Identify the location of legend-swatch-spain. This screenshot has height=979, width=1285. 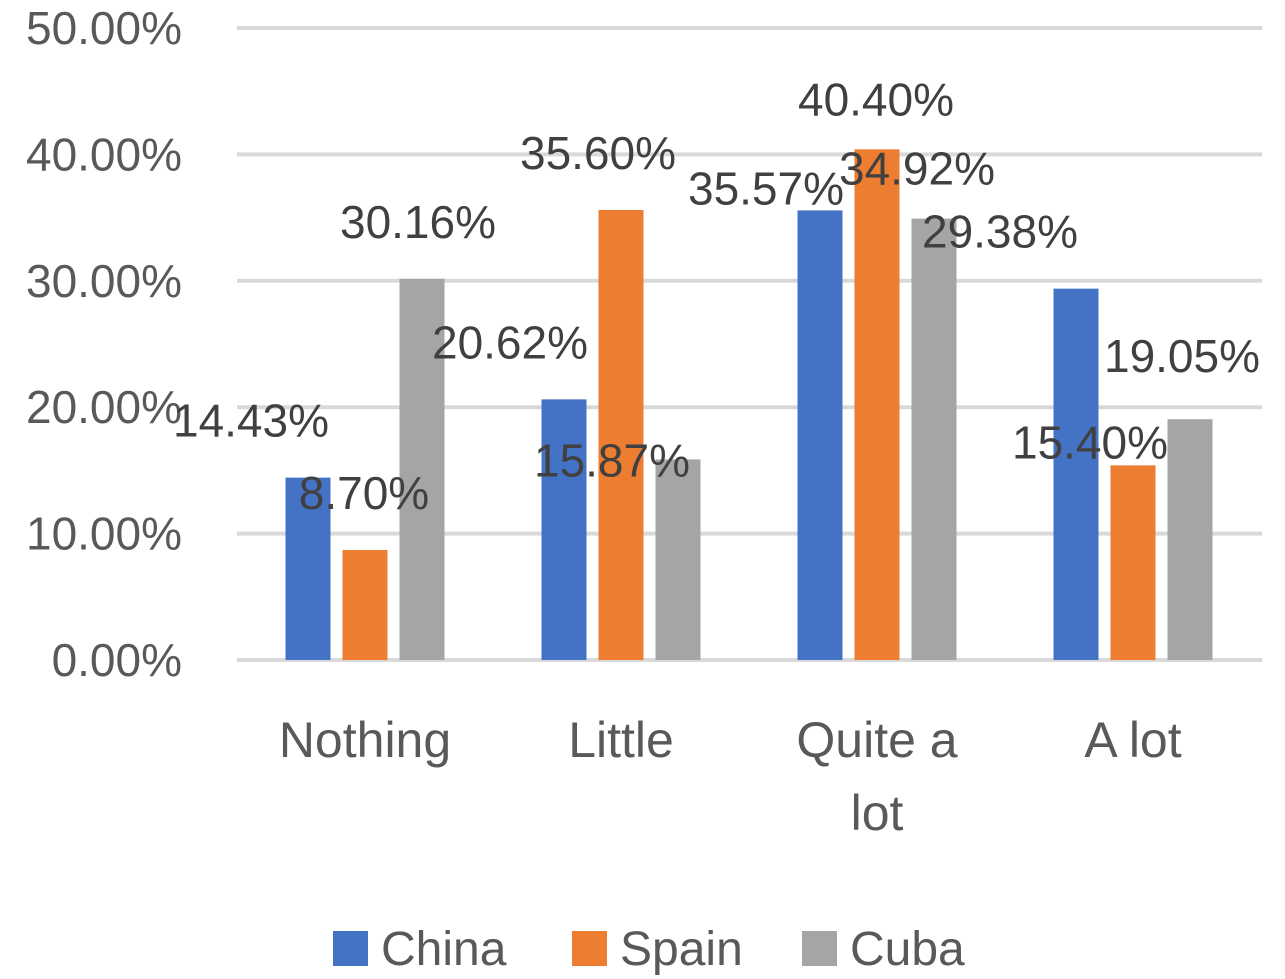
(589, 948).